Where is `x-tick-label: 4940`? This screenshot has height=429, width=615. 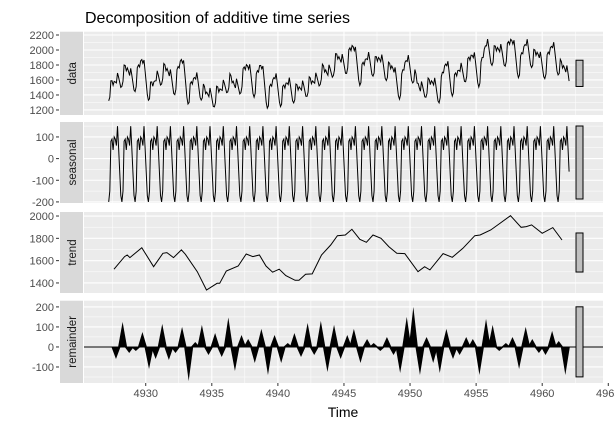 x-tick-label: 4940 is located at coordinates (278, 394).